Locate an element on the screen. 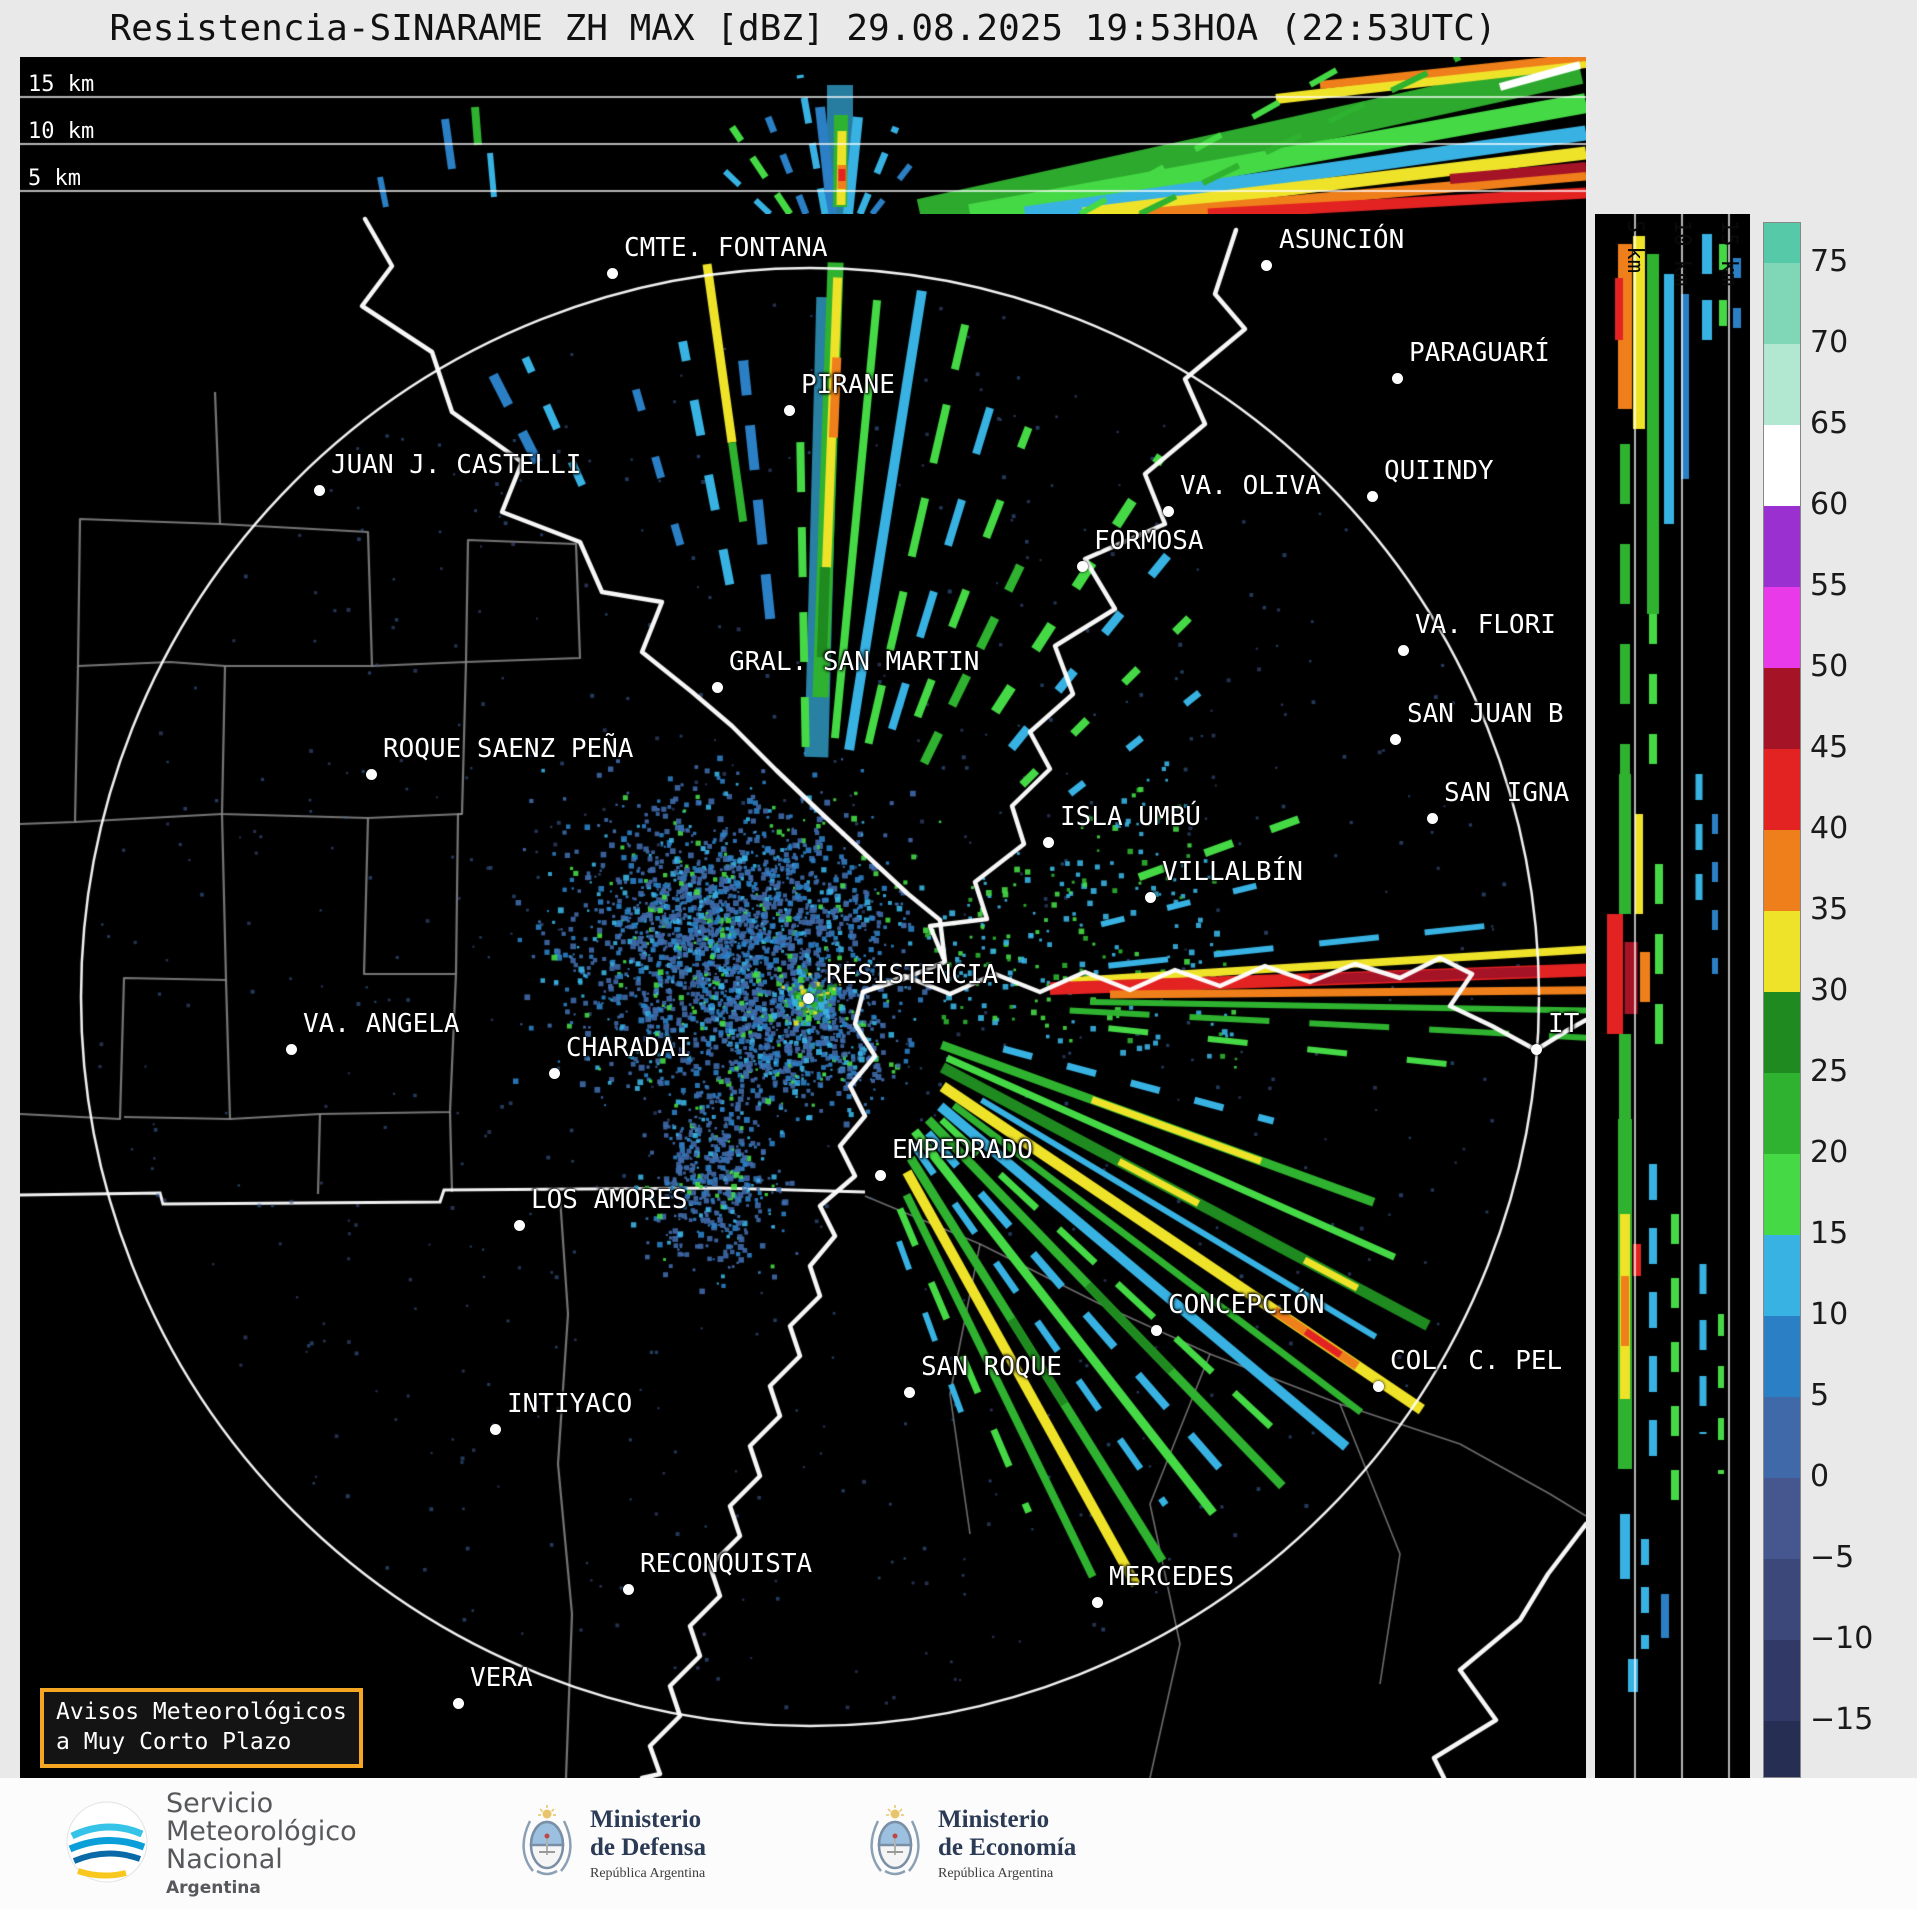 The height and width of the screenshot is (1909, 1917). colorbar-tick: 0 is located at coordinates (1820, 1476).